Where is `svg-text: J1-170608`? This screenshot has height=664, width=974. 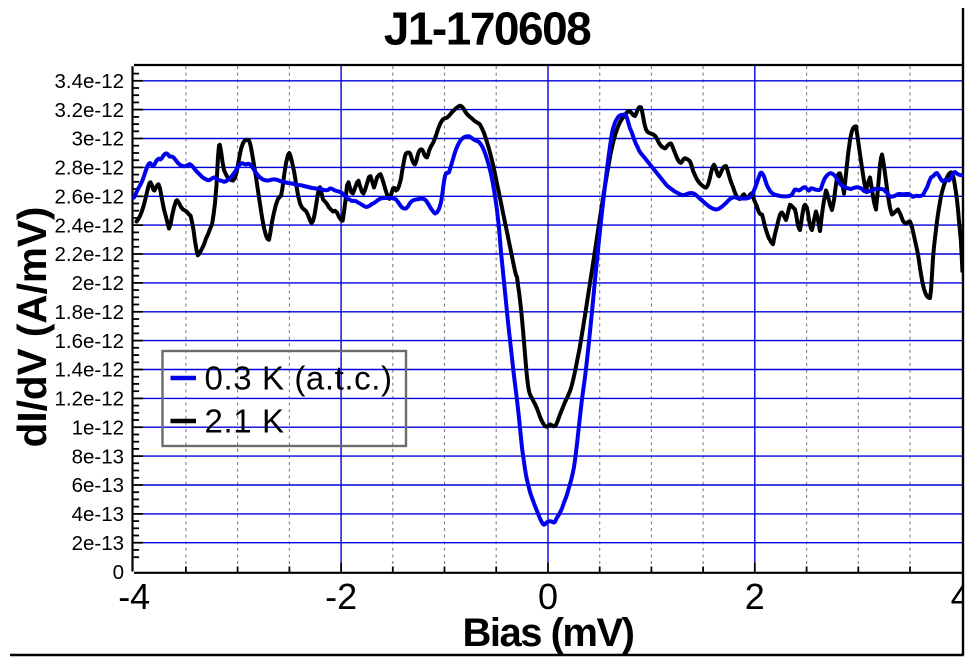 svg-text: J1-170608 is located at coordinates (487, 29).